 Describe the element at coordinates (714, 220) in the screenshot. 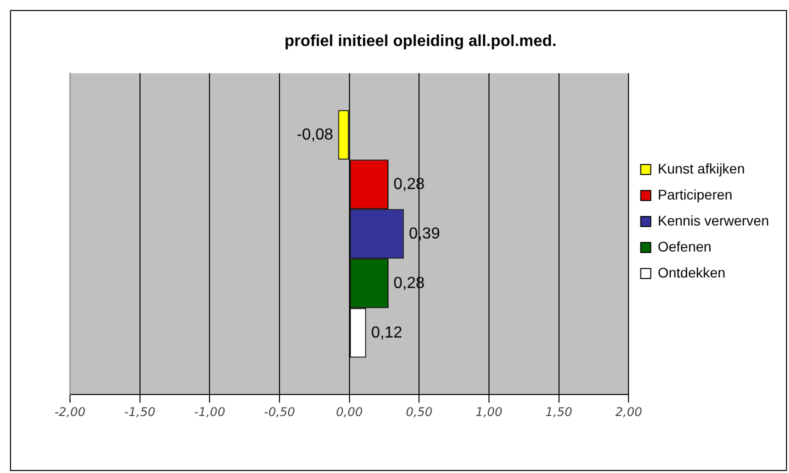

I see `legend-label: Kennis verwerven` at that location.